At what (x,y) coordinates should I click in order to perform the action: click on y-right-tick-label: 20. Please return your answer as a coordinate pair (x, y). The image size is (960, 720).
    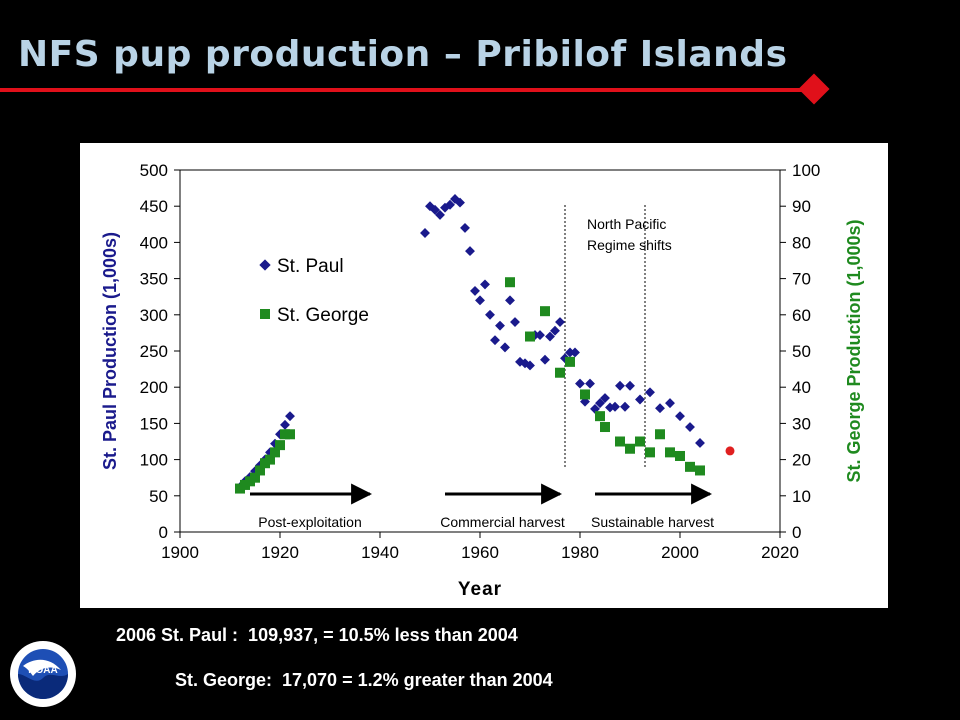
    Looking at the image, I should click on (801, 460).